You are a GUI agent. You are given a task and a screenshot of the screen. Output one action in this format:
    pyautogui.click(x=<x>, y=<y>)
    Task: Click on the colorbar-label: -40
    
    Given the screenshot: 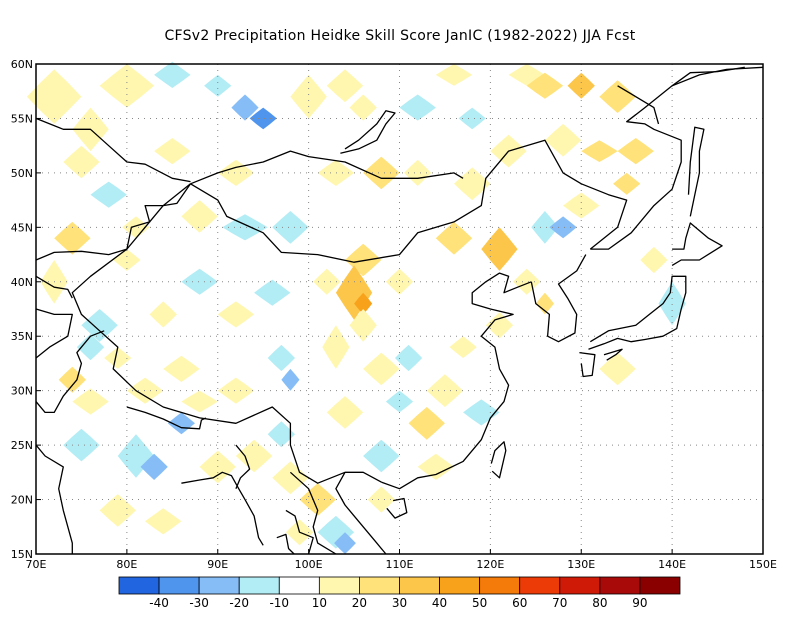 What is the action you would take?
    pyautogui.click(x=159, y=603)
    